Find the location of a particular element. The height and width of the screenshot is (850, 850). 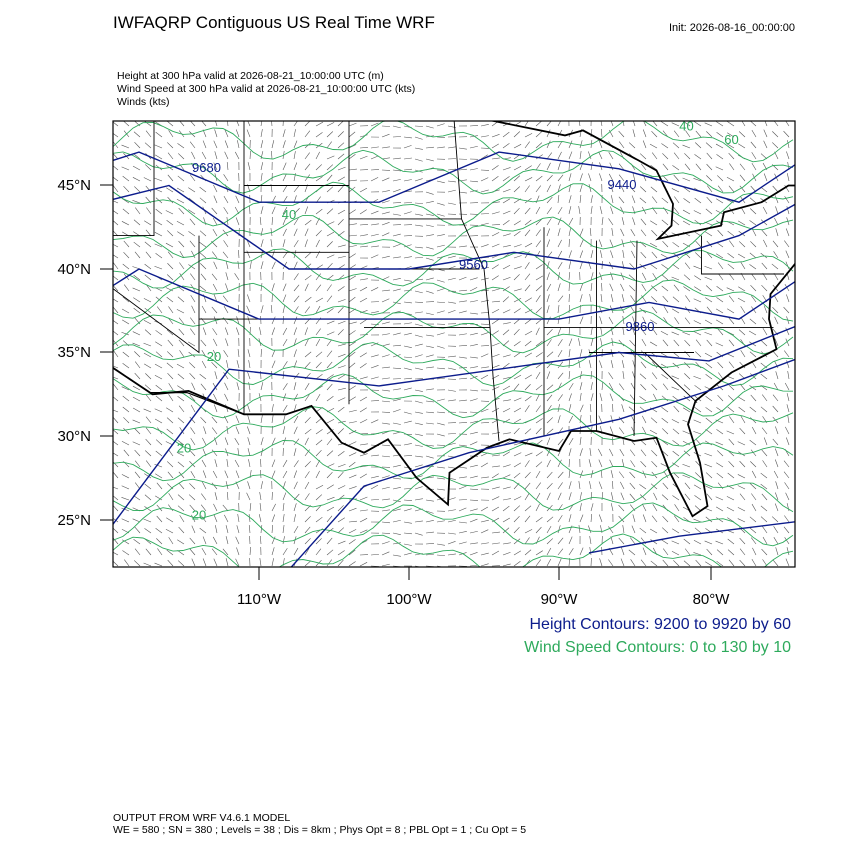

height-label: 9680 is located at coordinates (206, 167).